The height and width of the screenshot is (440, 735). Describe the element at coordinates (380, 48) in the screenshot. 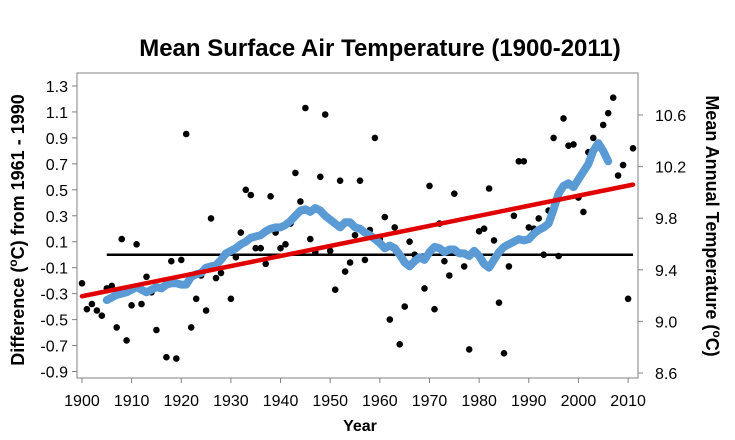

I see `chart-title: Mean Surface Air Temperature (1900-2011)` at that location.